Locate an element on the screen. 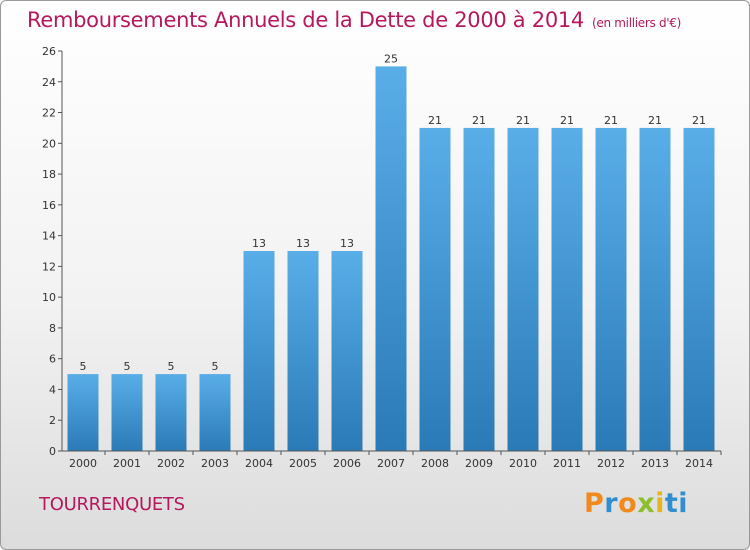 Image resolution: width=750 pixels, height=550 pixels. value-label-2001: 5 is located at coordinates (127, 366).